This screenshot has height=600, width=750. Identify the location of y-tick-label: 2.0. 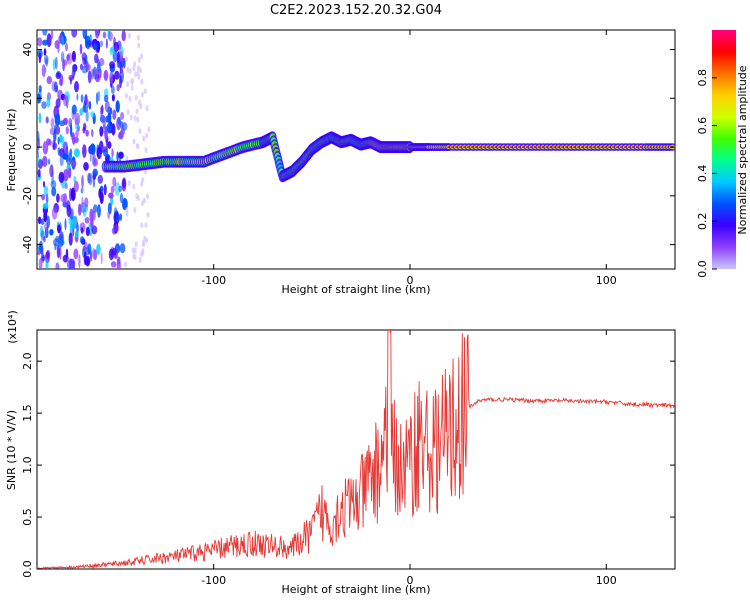
(27, 361).